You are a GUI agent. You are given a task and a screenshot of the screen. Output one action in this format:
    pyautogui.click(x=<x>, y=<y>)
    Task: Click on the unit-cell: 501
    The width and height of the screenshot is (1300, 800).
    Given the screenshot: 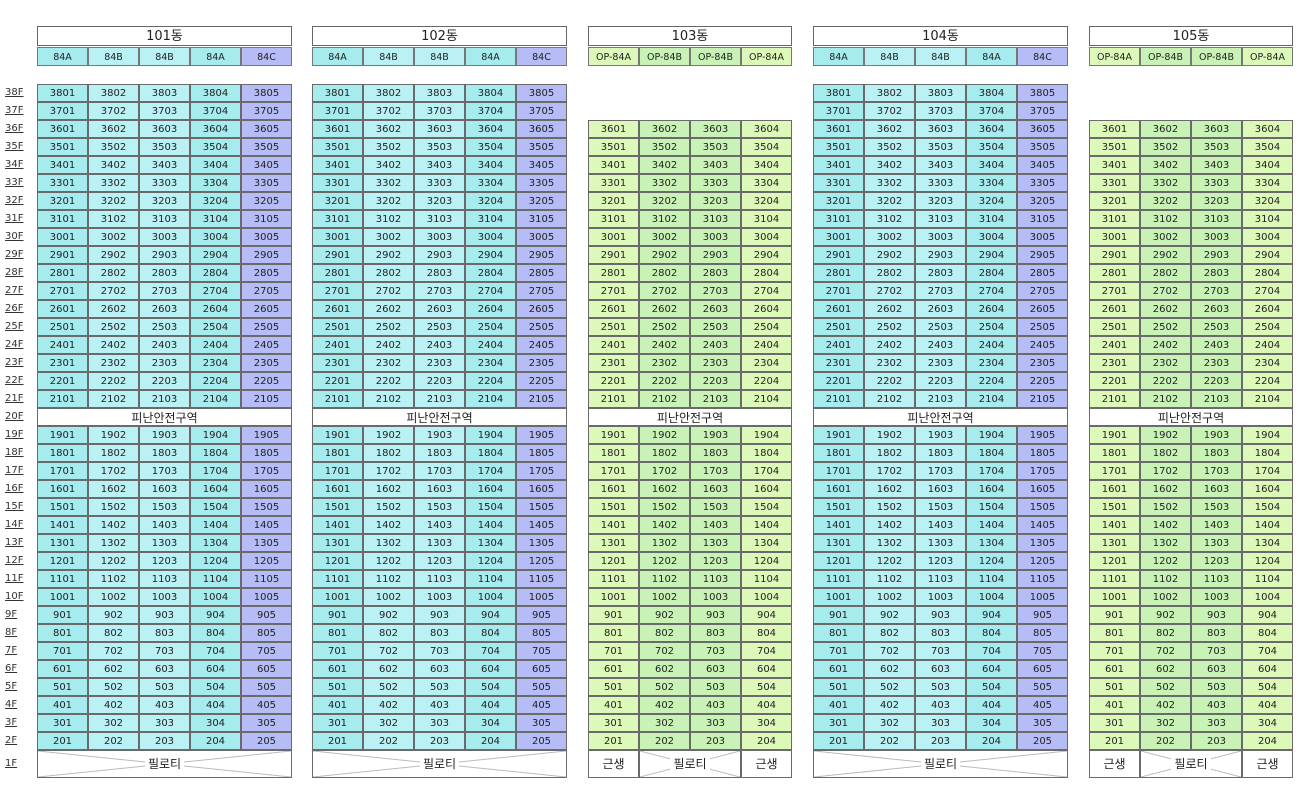 What is the action you would take?
    pyautogui.click(x=613, y=687)
    